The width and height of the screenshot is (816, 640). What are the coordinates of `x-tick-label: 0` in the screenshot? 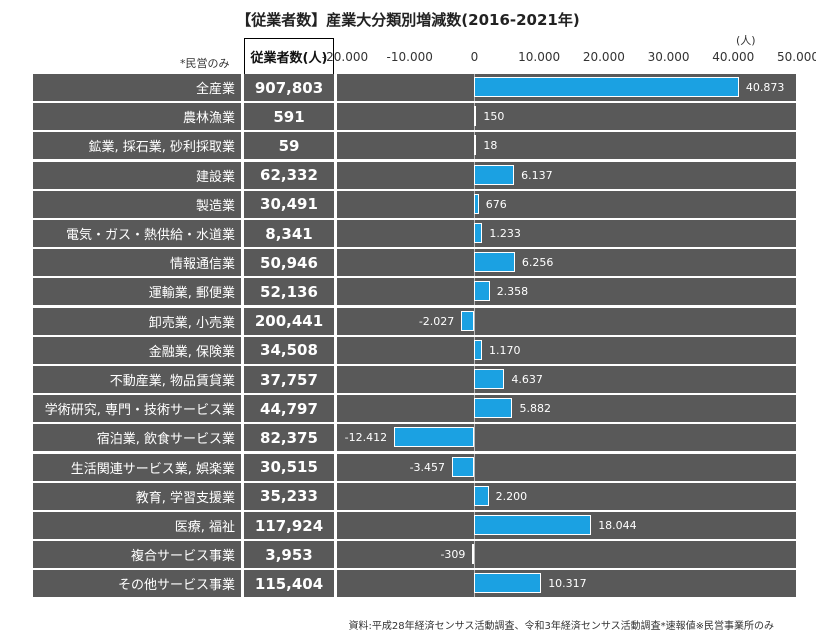 It's located at (474, 57).